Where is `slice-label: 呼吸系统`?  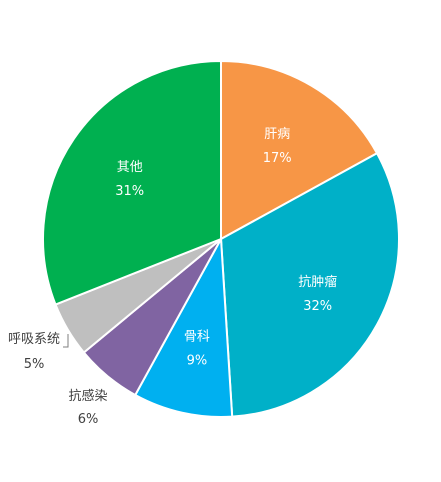 slice-label: 呼吸系统 is located at coordinates (34, 339).